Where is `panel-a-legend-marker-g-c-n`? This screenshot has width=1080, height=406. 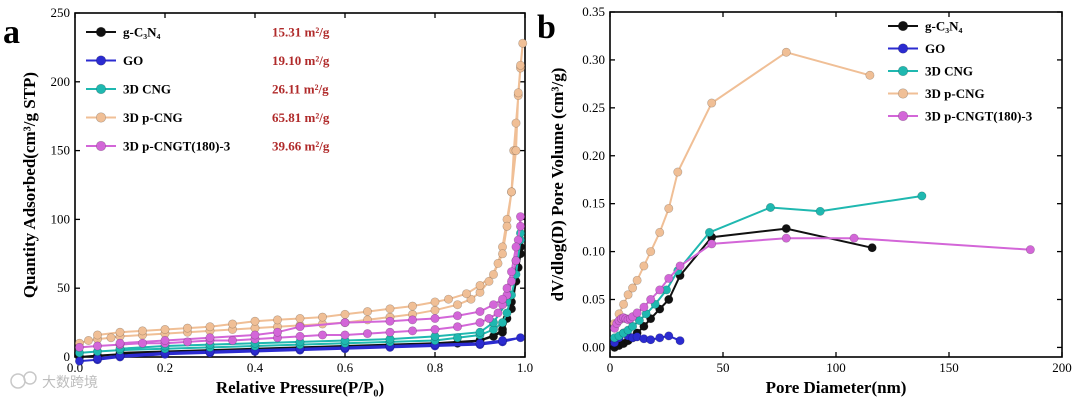
panel-a-legend-marker-g-c-n is located at coordinates (101, 32).